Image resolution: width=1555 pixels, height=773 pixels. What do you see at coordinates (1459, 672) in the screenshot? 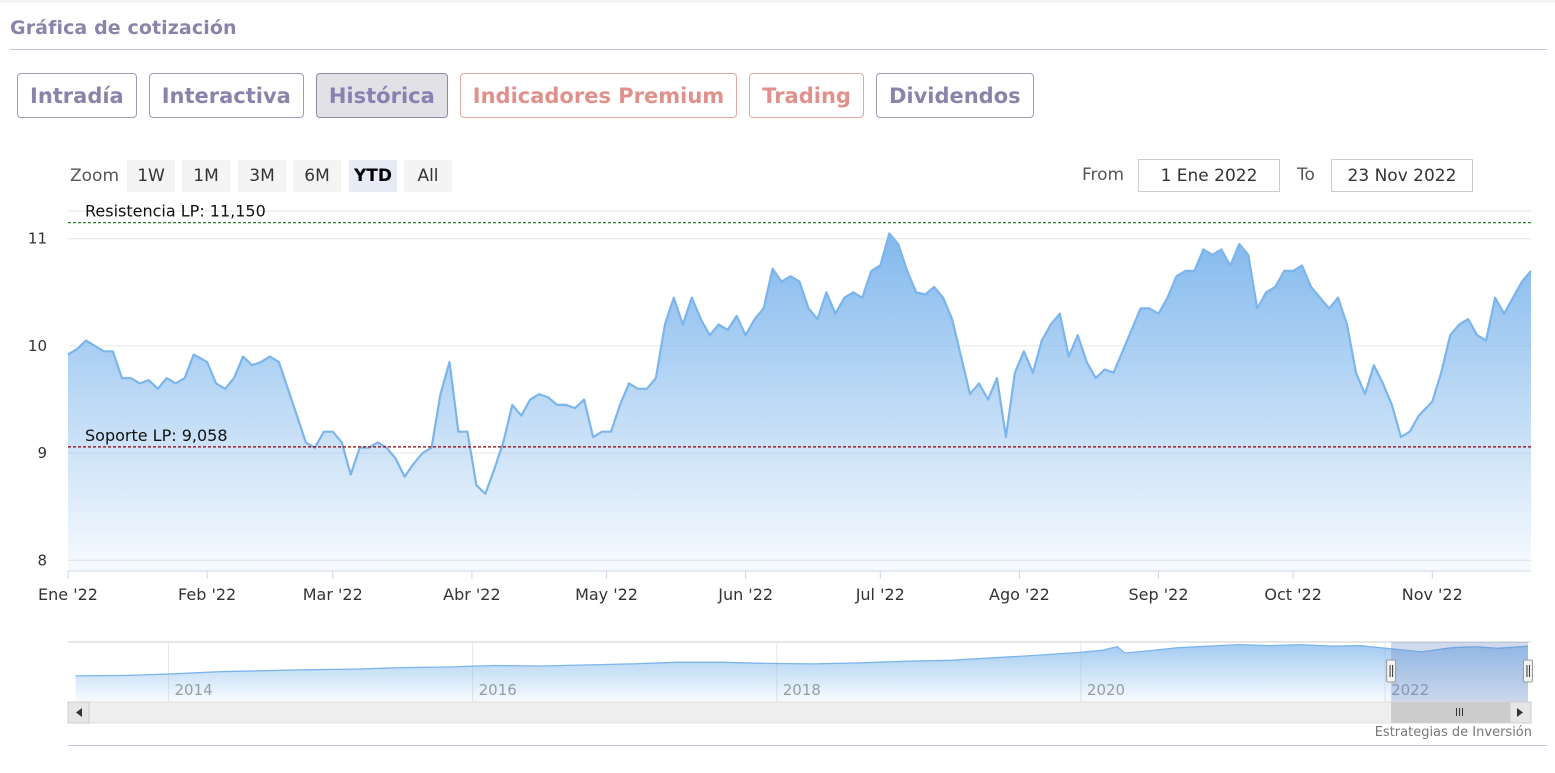
I see `navigator-selection` at bounding box center [1459, 672].